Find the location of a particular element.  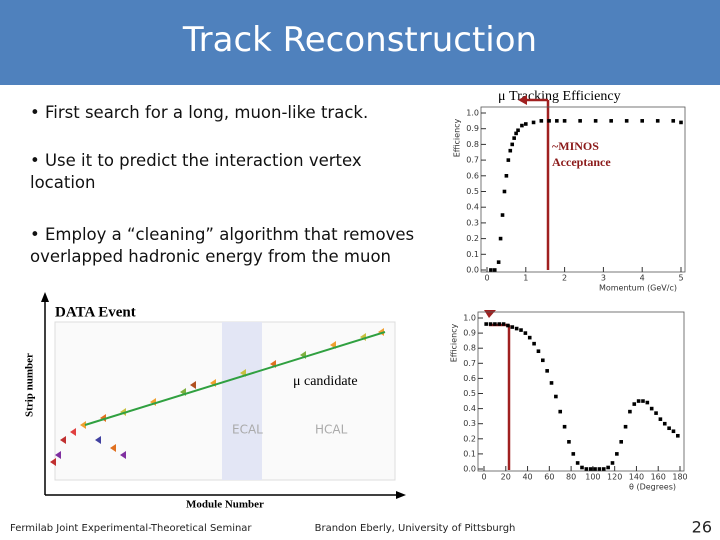

x-tick-label: 80 is located at coordinates (571, 477).